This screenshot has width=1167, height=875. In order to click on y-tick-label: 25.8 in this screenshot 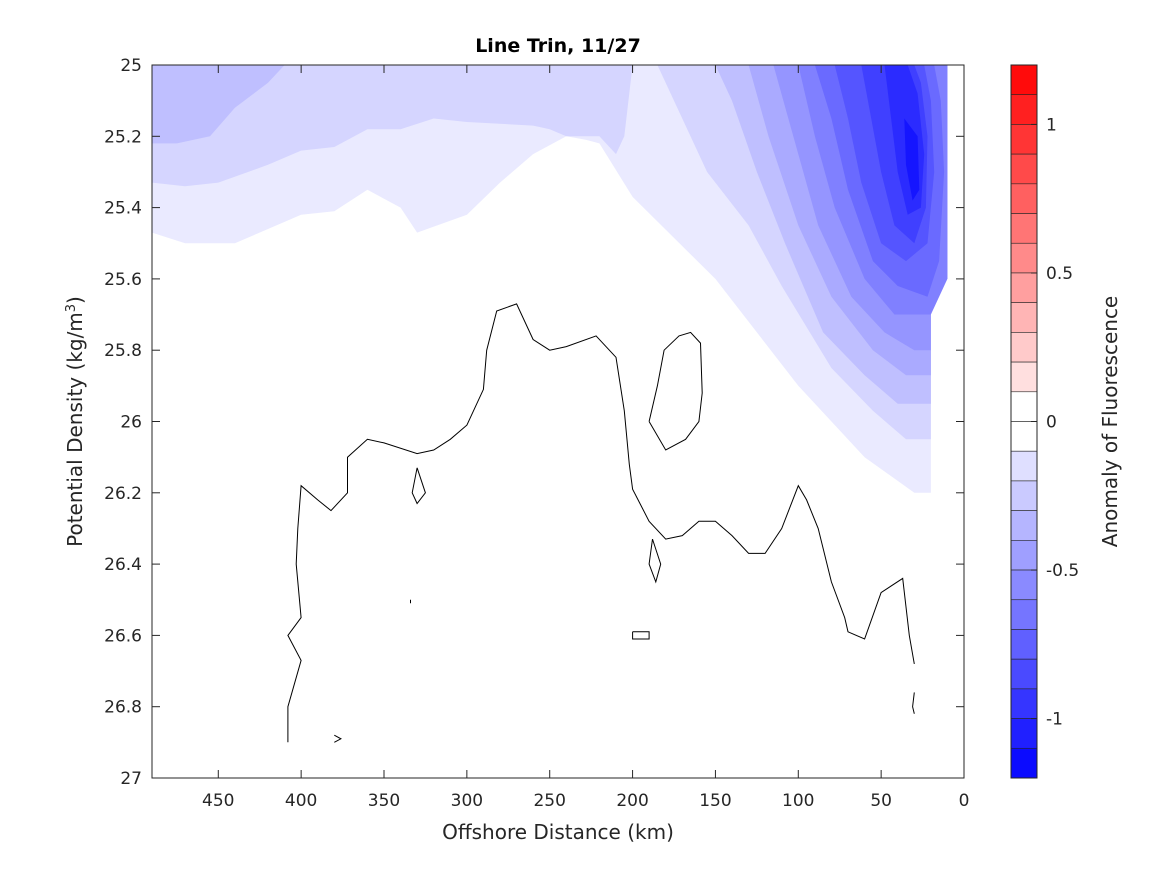, I will do `click(123, 351)`.